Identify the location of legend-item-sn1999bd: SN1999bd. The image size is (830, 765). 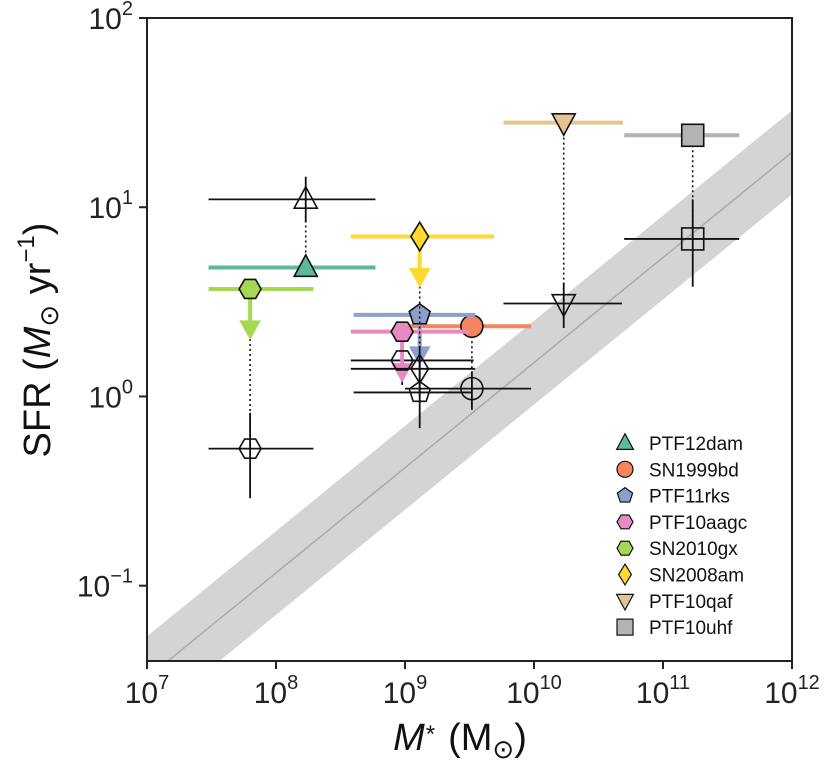
(677, 470).